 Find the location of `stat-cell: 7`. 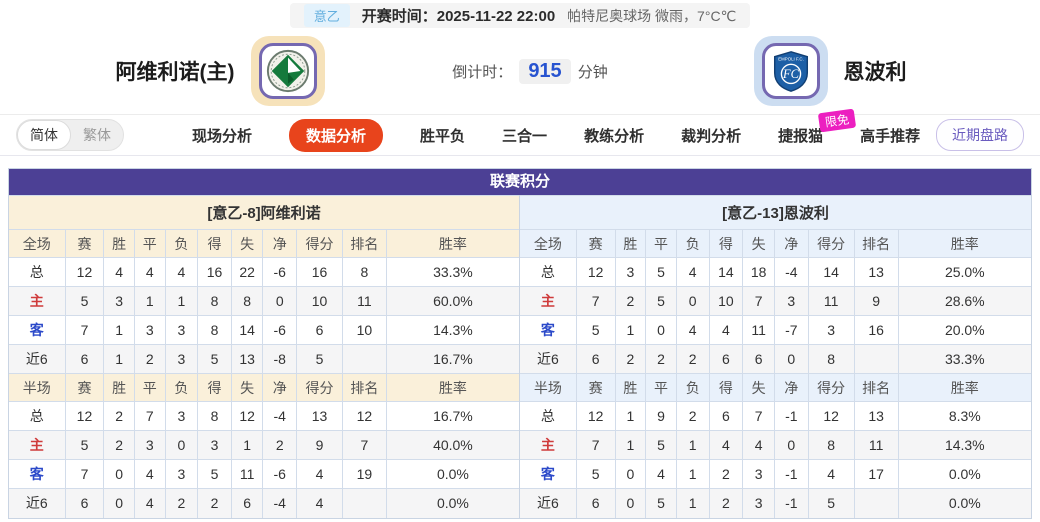

stat-cell: 7 is located at coordinates (758, 301).